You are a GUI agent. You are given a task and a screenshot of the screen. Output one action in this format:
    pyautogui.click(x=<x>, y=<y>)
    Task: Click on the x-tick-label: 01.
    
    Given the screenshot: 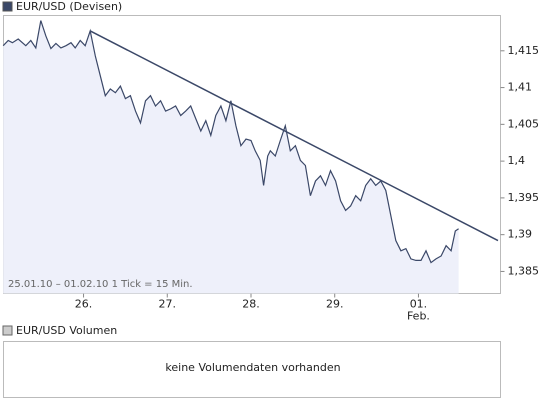 What is the action you would take?
    pyautogui.click(x=419, y=304)
    